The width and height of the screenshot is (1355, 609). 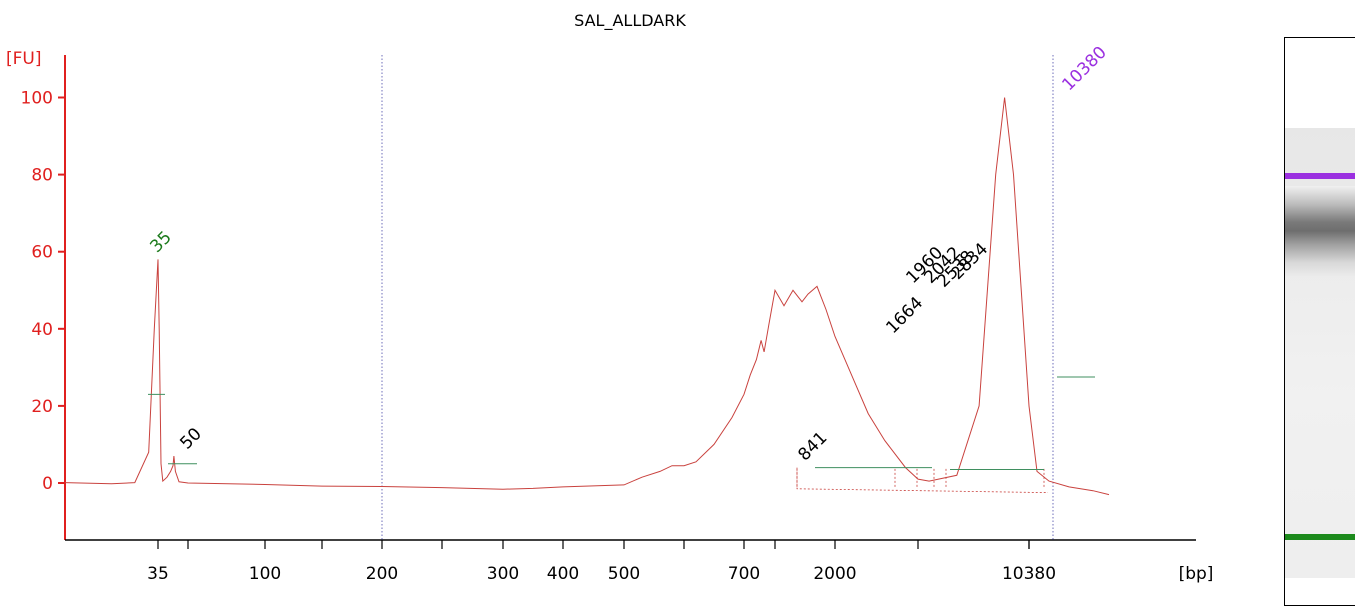 What do you see at coordinates (624, 574) in the screenshot?
I see `x-tick-label: 500` at bounding box center [624, 574].